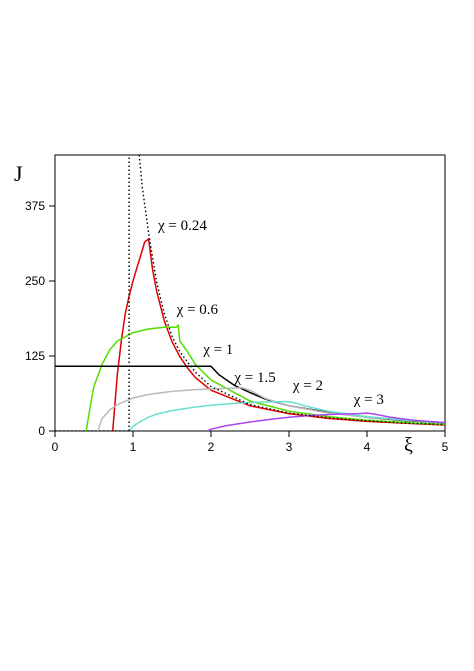 The image size is (474, 671). I want to click on curve-annotation: χ = 2, so click(307, 386).